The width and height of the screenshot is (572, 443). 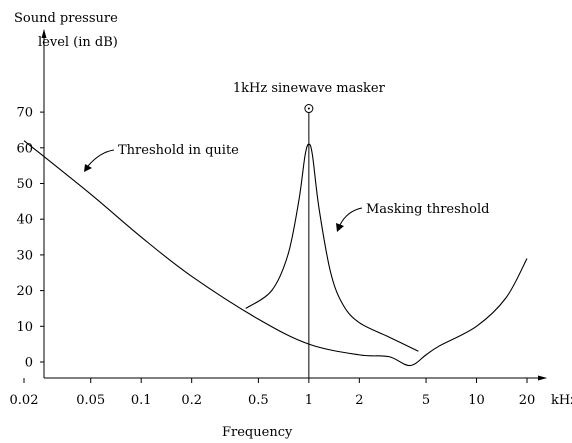 What do you see at coordinates (24, 327) in the screenshot?
I see `y-tick-label-10: 10` at bounding box center [24, 327].